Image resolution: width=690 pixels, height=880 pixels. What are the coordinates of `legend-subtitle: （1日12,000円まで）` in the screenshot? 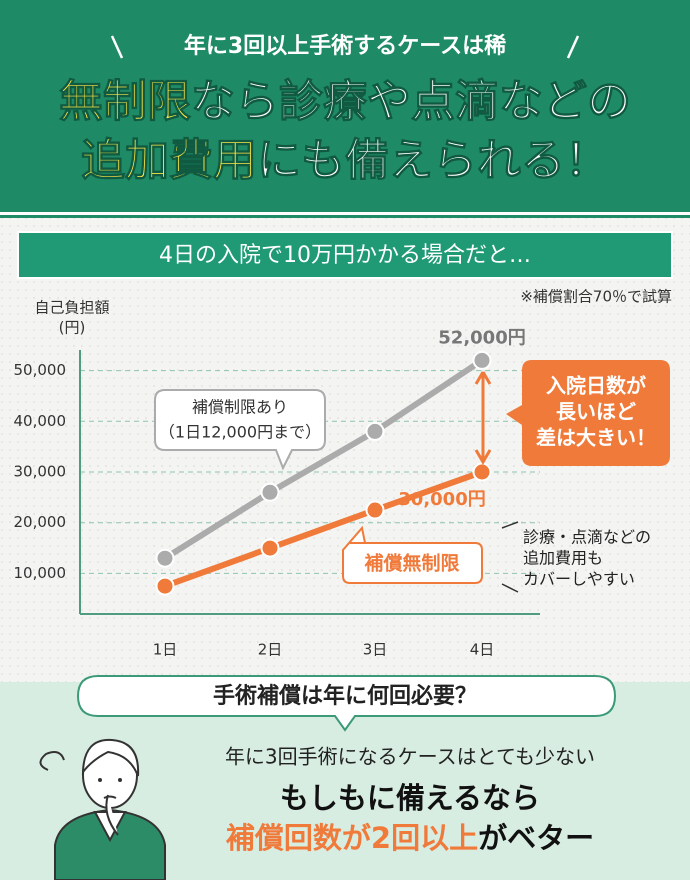 It's located at (240, 432).